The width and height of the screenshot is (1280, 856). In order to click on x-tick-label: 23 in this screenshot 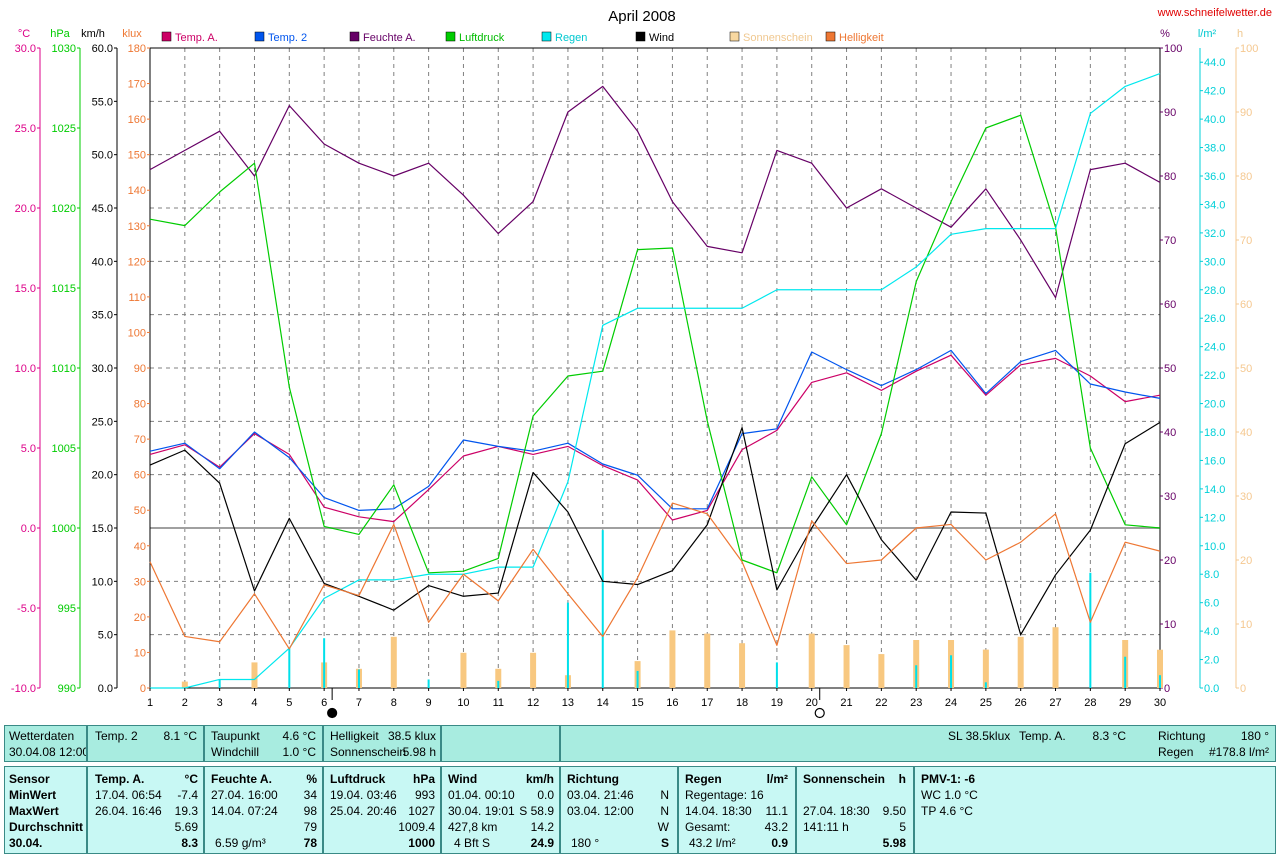, I will do `click(916, 703)`.